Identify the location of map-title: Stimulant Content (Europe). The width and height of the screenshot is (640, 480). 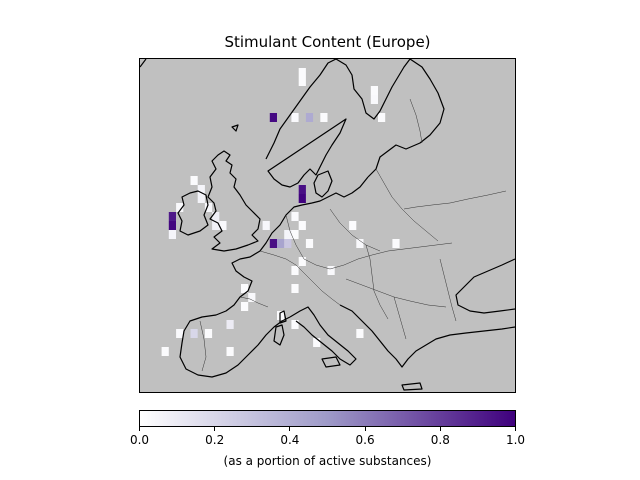
(327, 42).